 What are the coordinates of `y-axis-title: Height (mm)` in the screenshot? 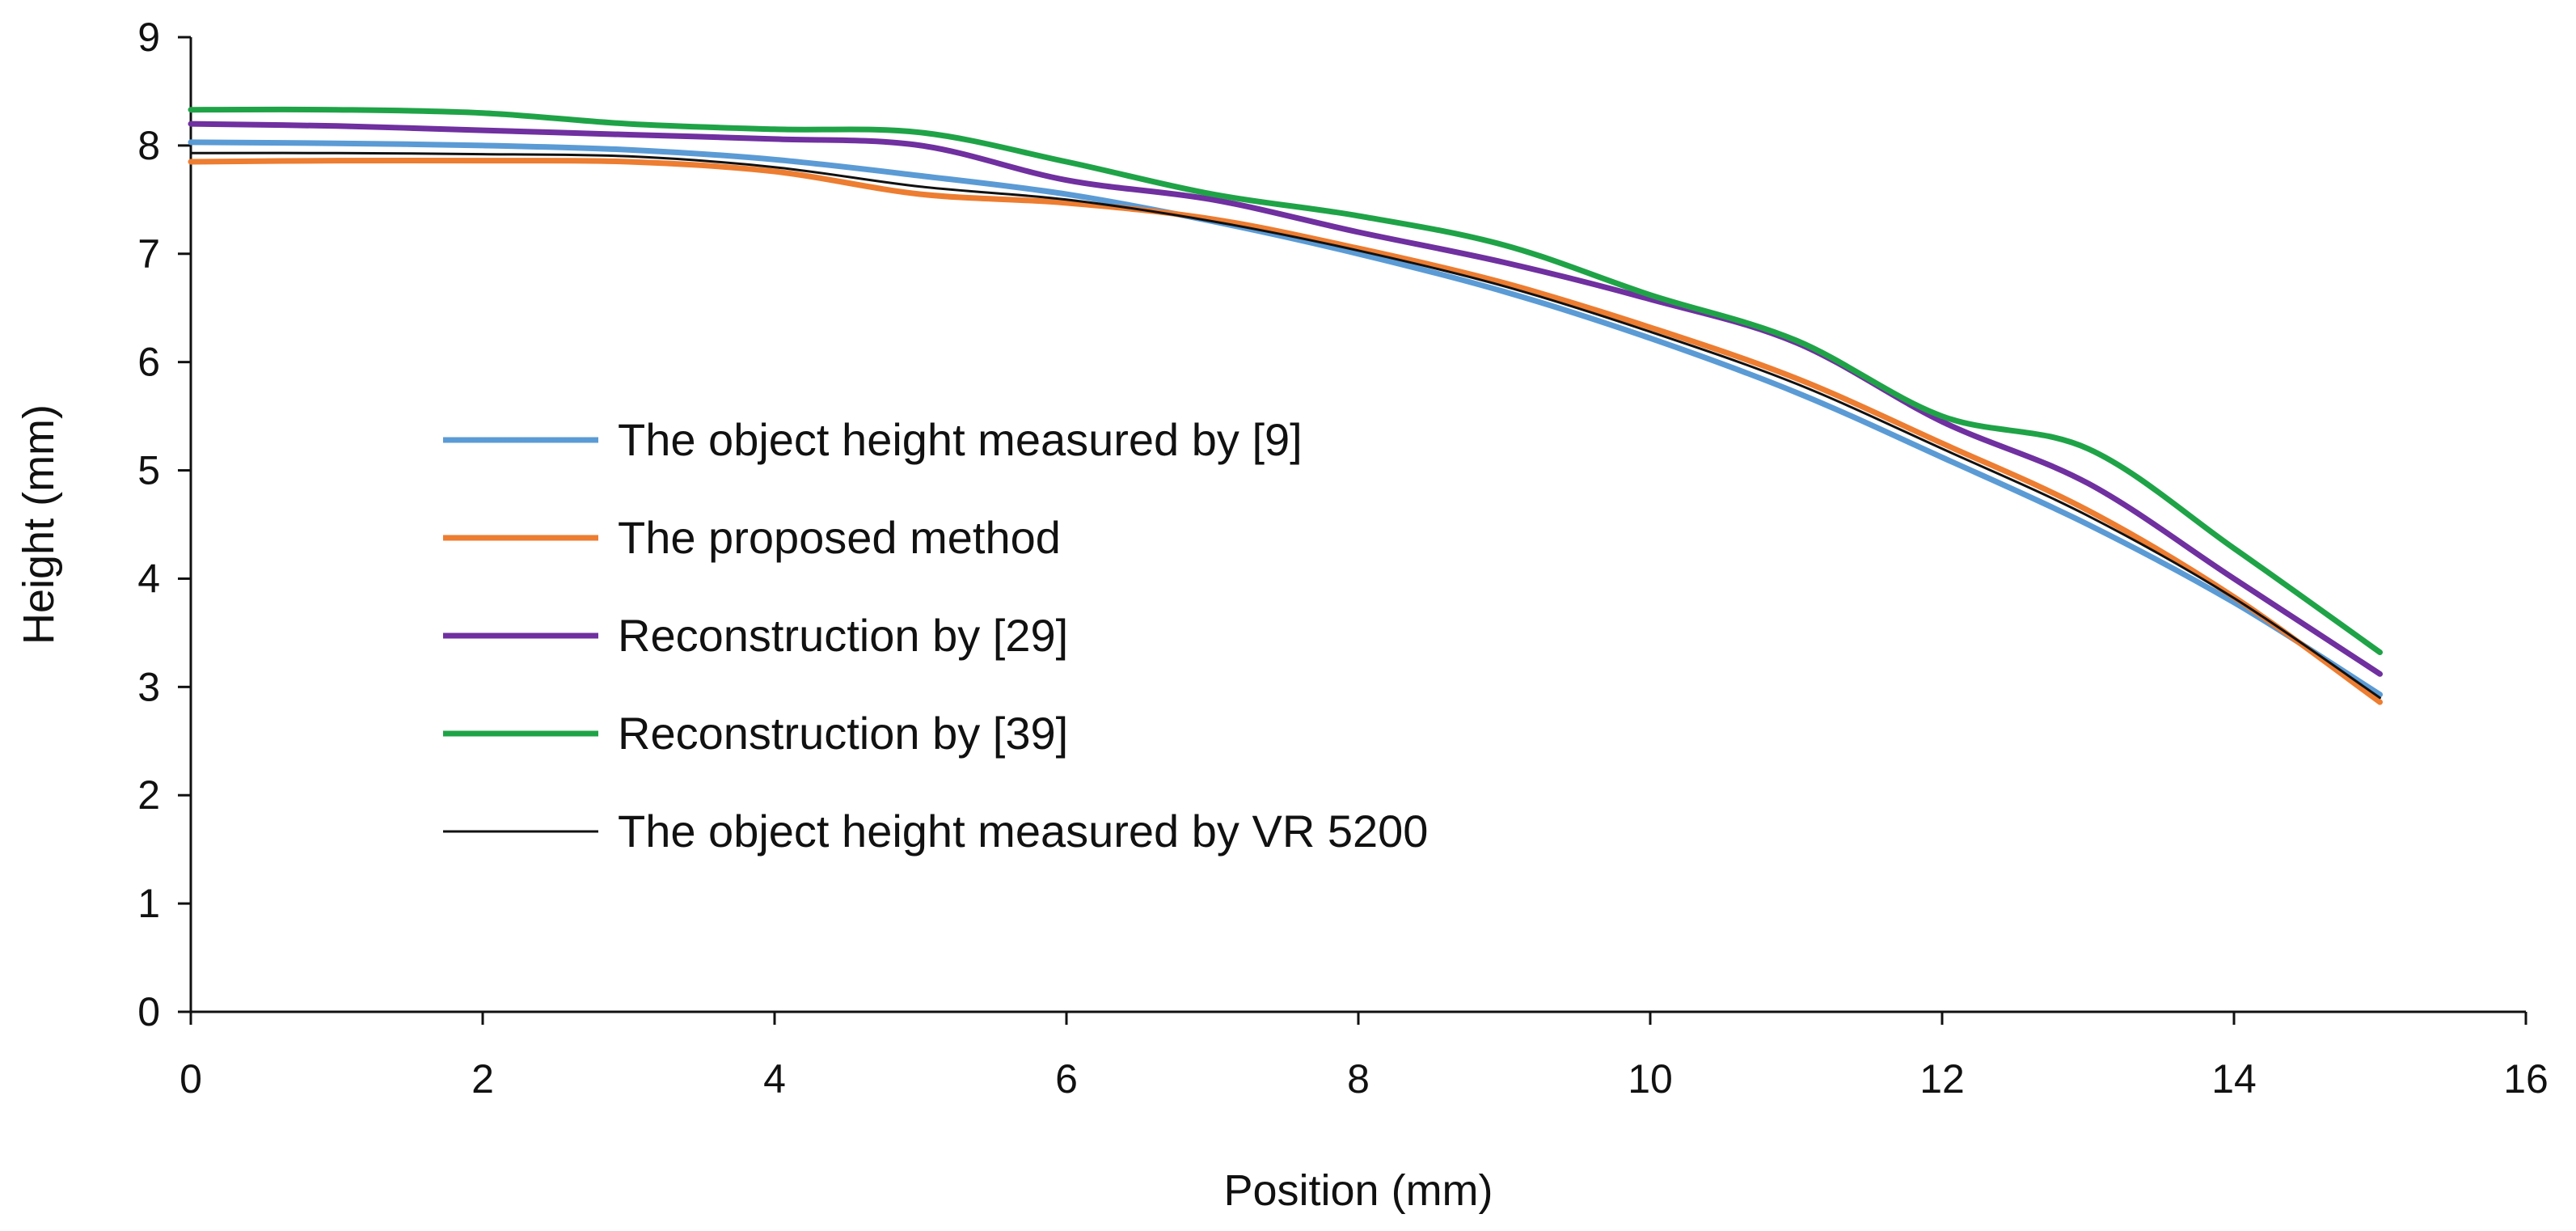 It's located at (39, 524).